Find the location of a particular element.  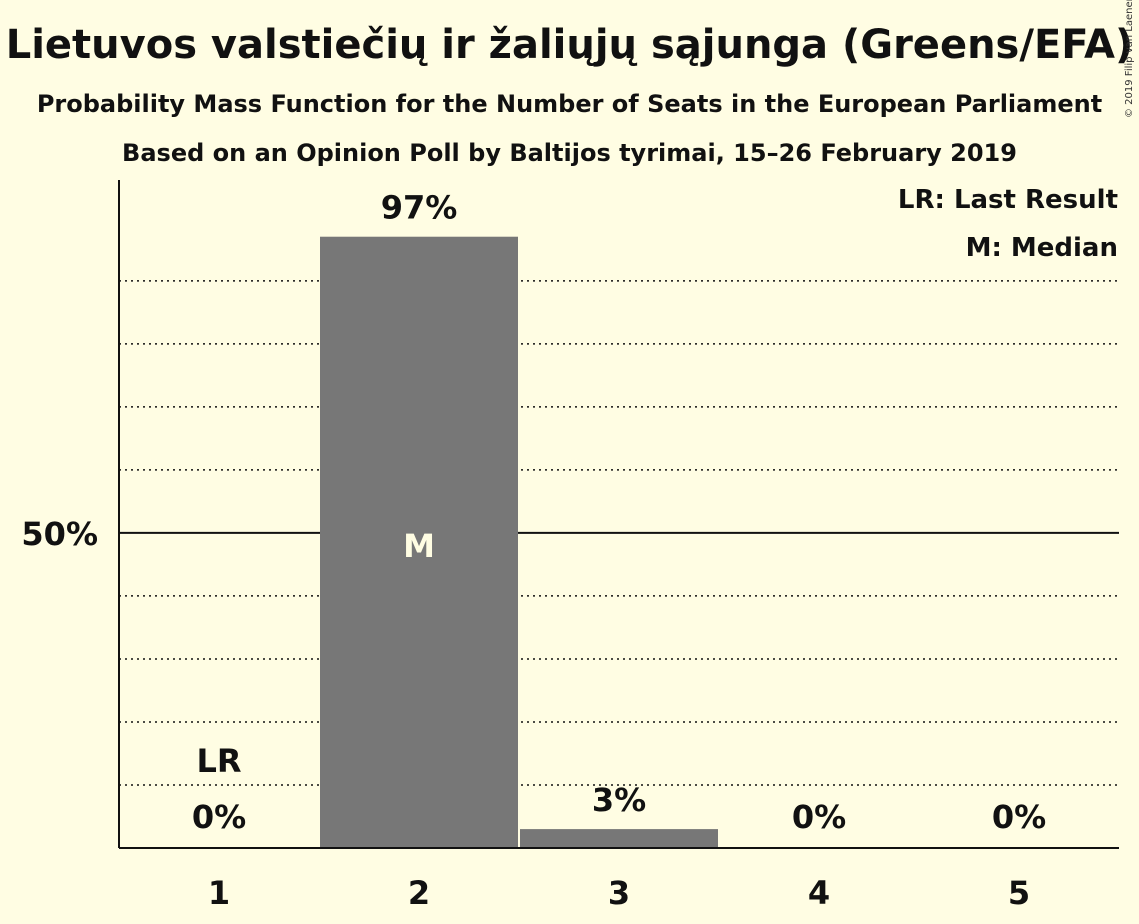

value-label-3: 3% is located at coordinates (619, 800).